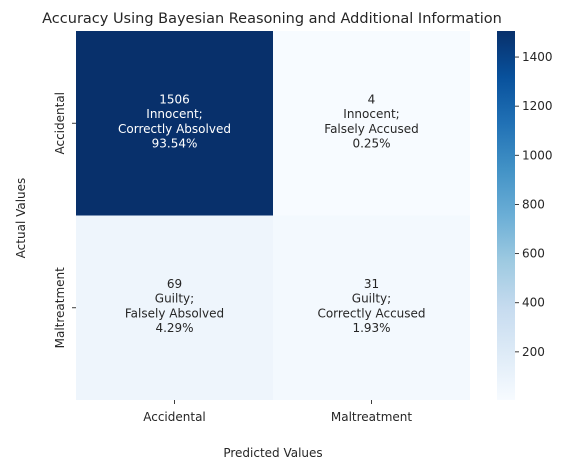  I want to click on cell-value: 69, so click(174, 284).